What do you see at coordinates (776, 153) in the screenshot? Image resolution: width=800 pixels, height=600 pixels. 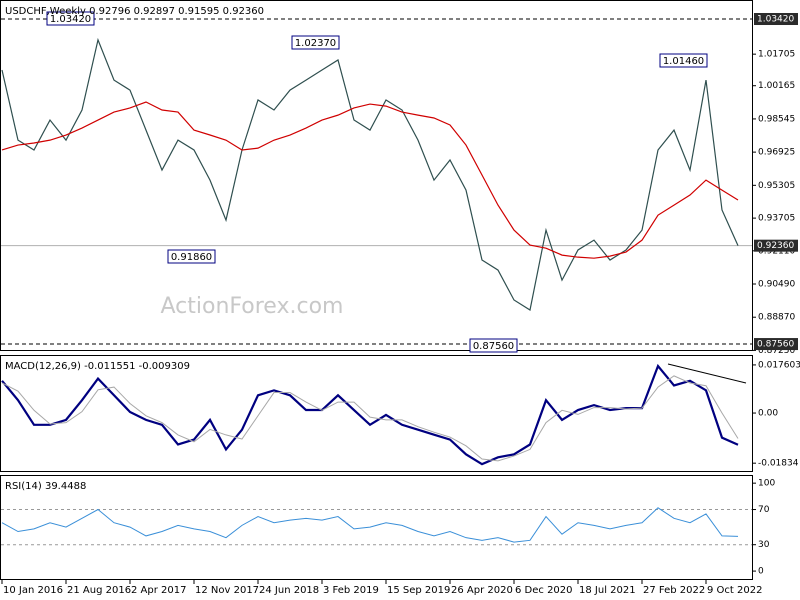 I see `y-tick-label: 0.96925` at bounding box center [776, 153].